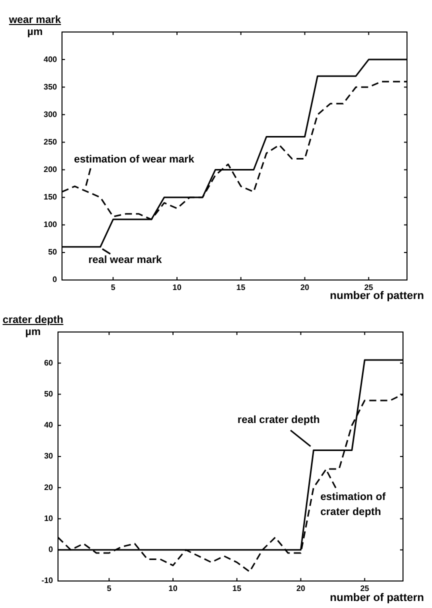 The width and height of the screenshot is (432, 608). I want to click on y-tick-label: 100, so click(51, 225).